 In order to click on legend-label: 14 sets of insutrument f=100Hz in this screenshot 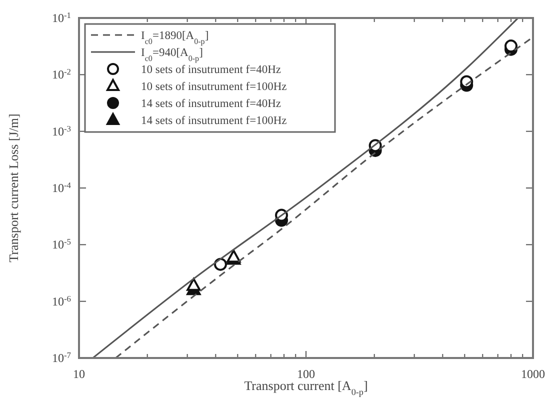, I will do `click(214, 121)`.